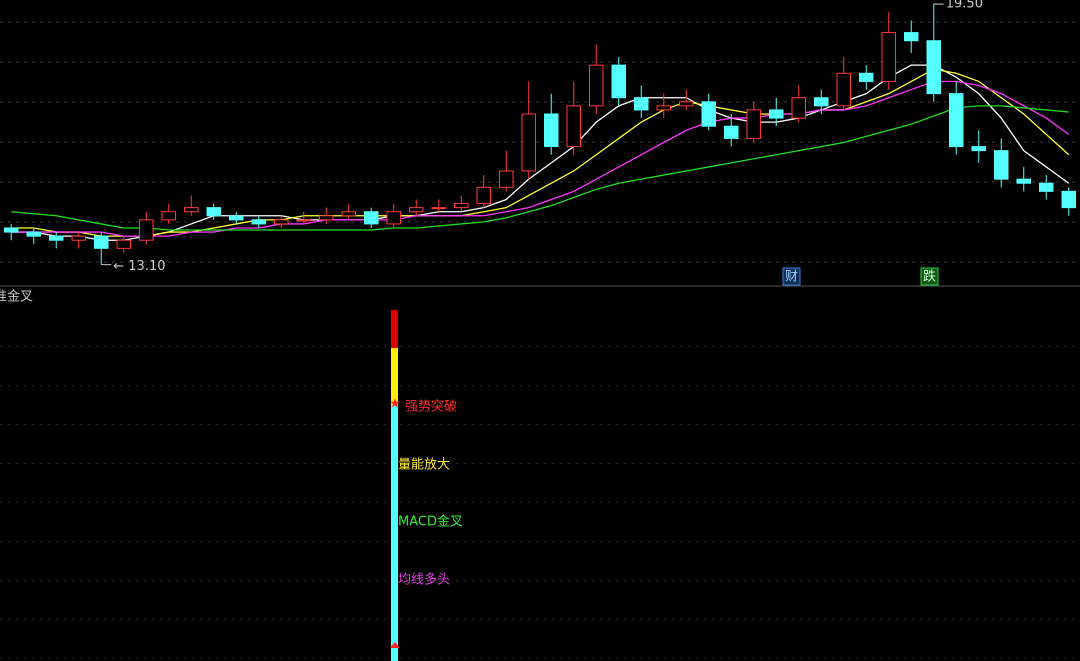  Describe the element at coordinates (424, 580) in the screenshot. I see `signal-label: 均线多头` at that location.